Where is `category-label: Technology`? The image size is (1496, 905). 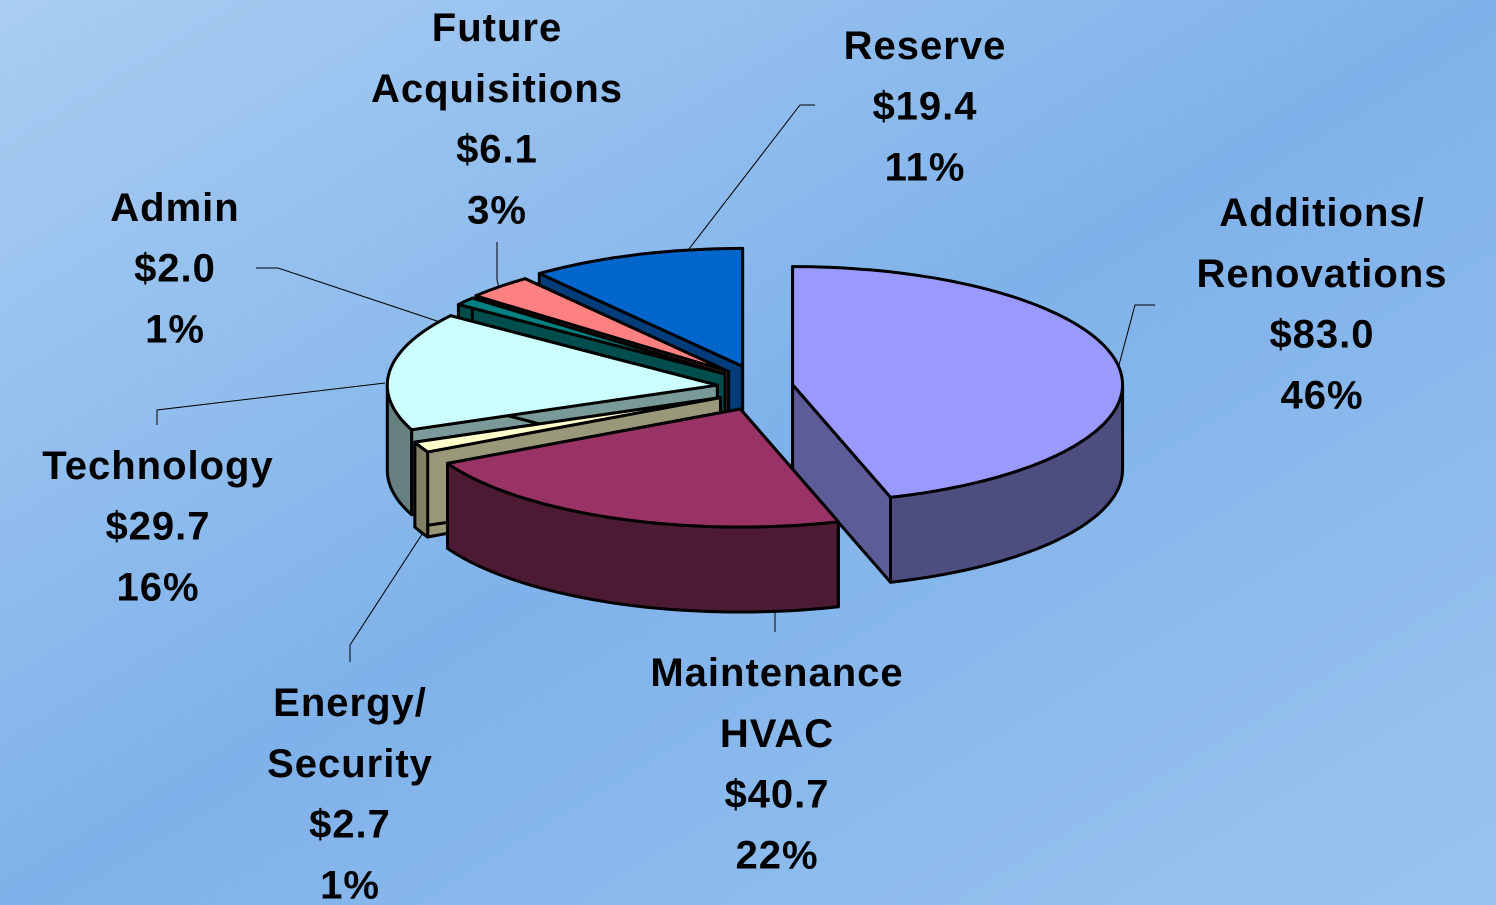 category-label: Technology is located at coordinates (157, 466).